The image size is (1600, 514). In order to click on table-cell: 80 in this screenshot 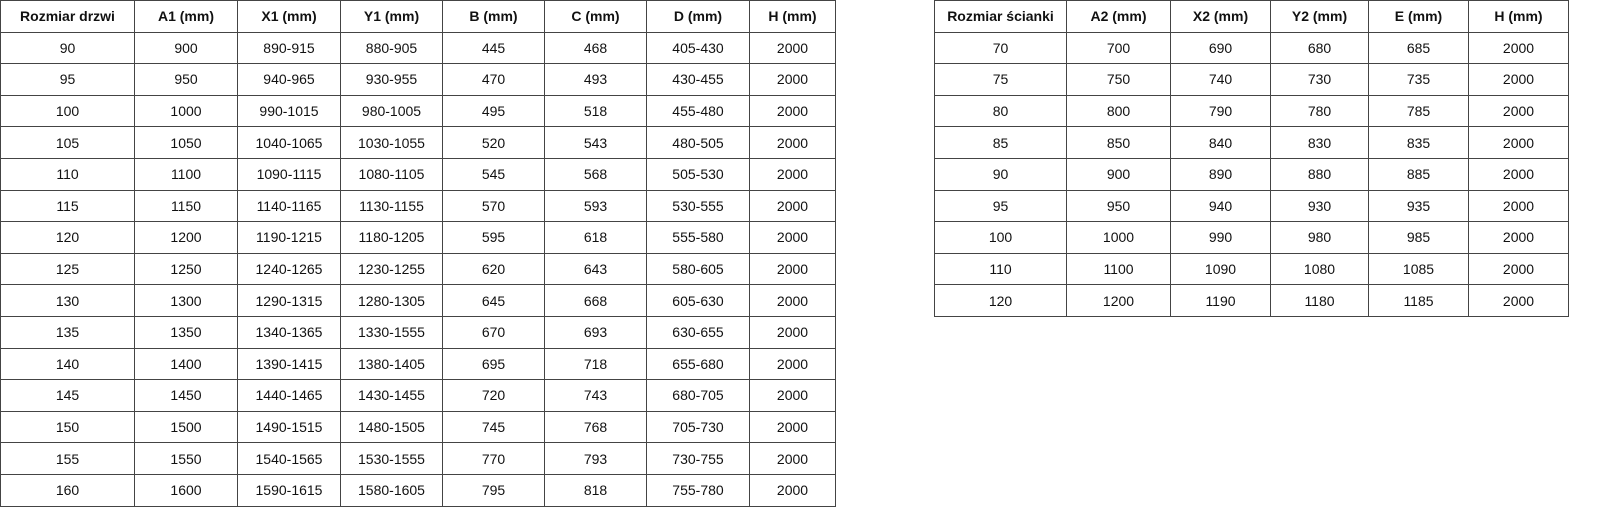, I will do `click(1000, 111)`.